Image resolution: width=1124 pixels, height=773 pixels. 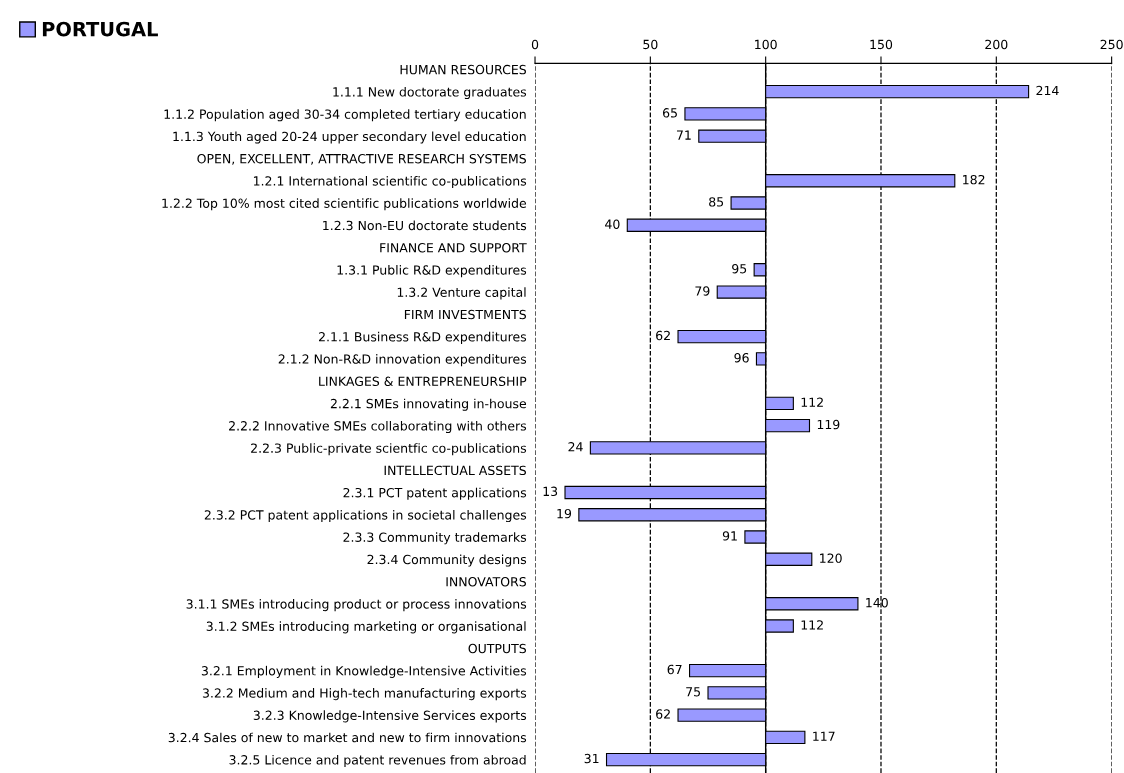 What do you see at coordinates (828, 424) in the screenshot?
I see `data-label: 119` at bounding box center [828, 424].